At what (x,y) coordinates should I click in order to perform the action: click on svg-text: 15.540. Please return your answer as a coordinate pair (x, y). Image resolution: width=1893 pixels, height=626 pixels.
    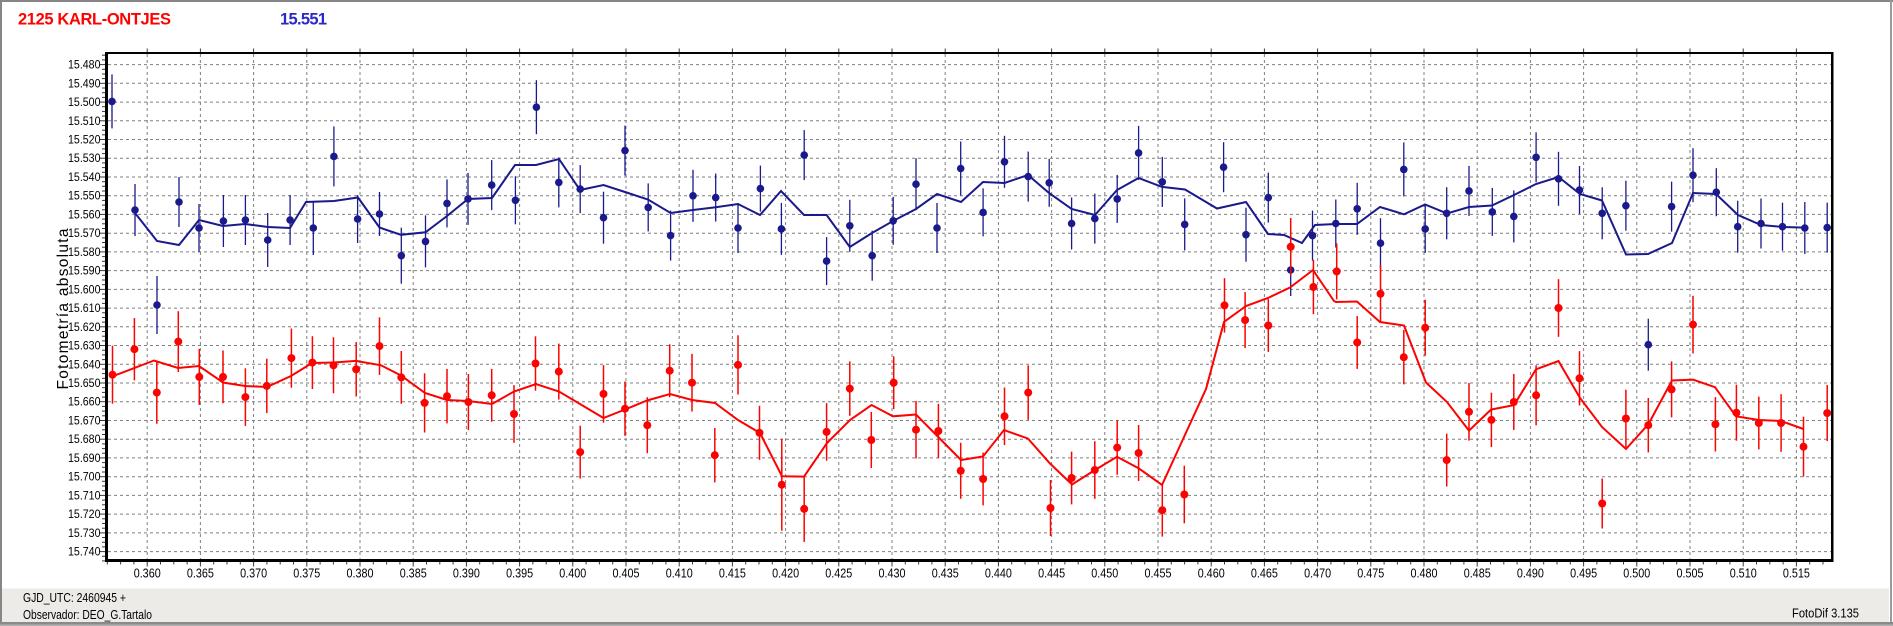
    Looking at the image, I should click on (84, 178).